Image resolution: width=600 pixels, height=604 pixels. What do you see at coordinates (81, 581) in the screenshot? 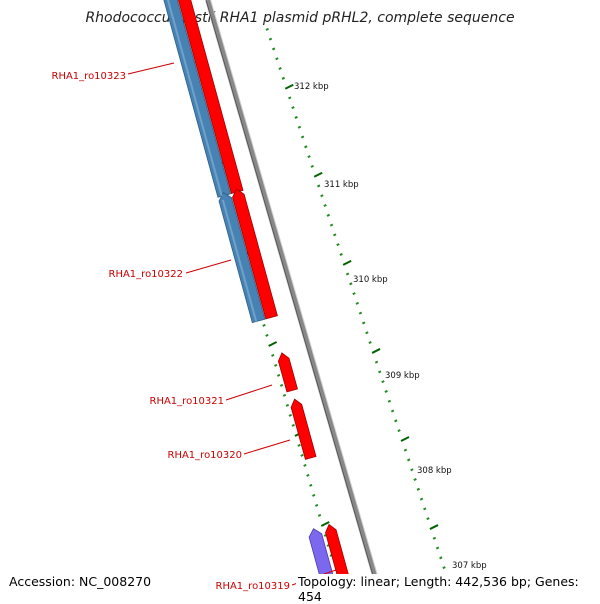
I see `accession-text: Accession: NC_008270` at bounding box center [81, 581].